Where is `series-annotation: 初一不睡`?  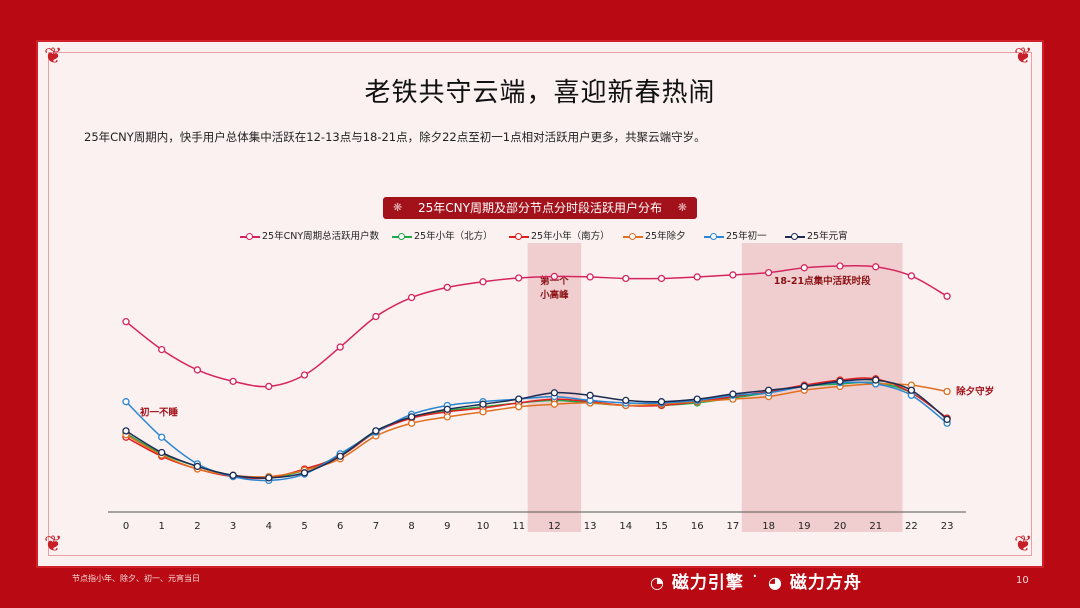 series-annotation: 初一不睡 is located at coordinates (159, 413).